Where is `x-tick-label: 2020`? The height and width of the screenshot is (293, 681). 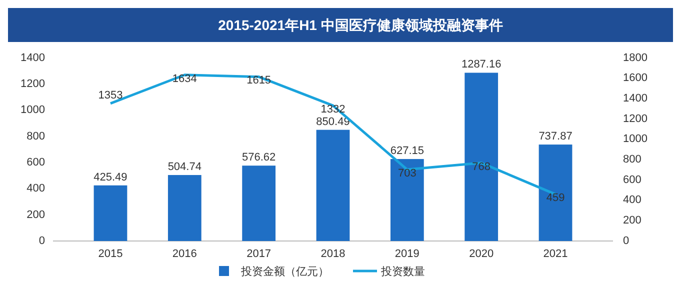 x-tick-label: 2020 is located at coordinates (481, 254).